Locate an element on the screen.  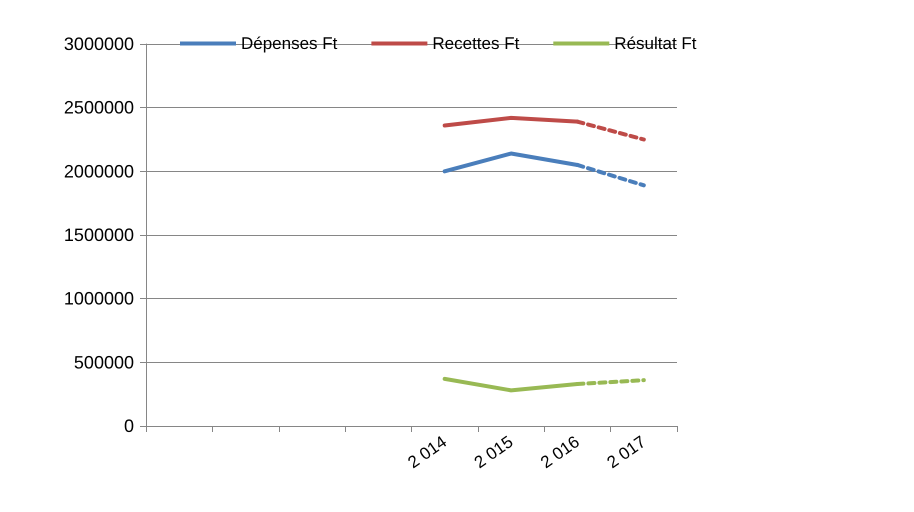
legend-label: Recettes Ft is located at coordinates (476, 43).